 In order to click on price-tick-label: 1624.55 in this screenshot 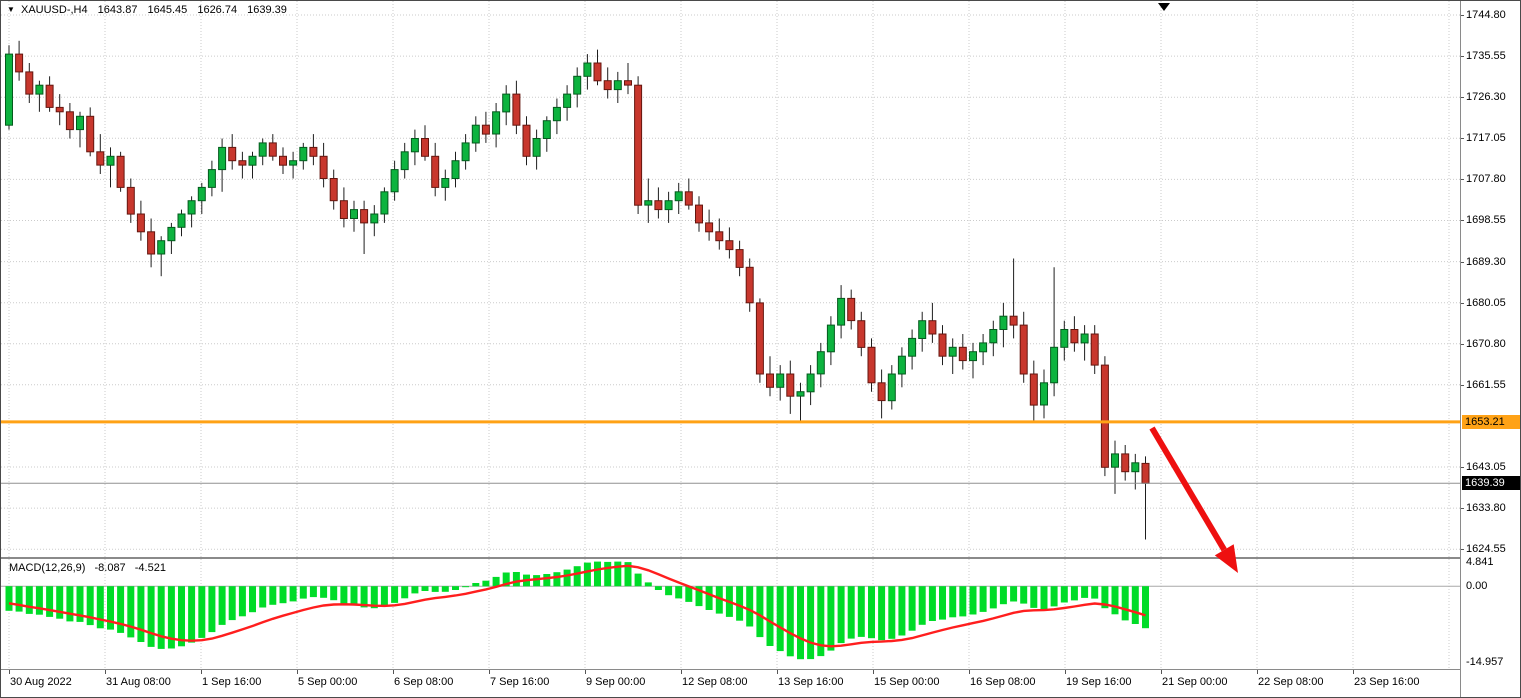, I will do `click(1486, 549)`.